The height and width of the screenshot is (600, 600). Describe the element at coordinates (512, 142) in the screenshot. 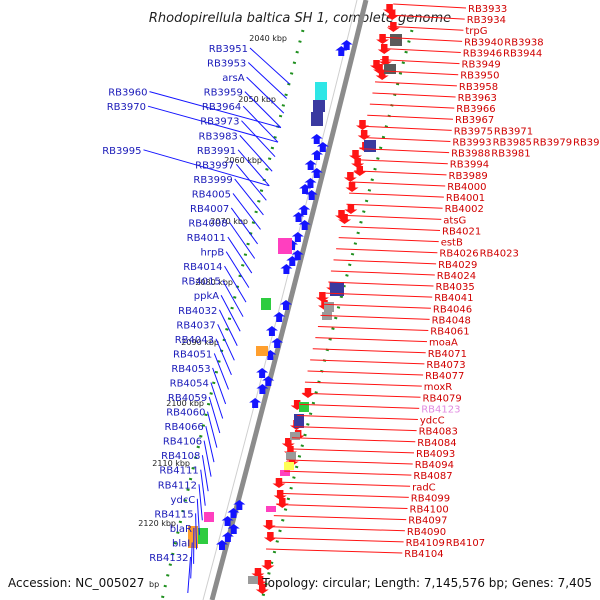

I see `right-gene-label: RB3985` at that location.